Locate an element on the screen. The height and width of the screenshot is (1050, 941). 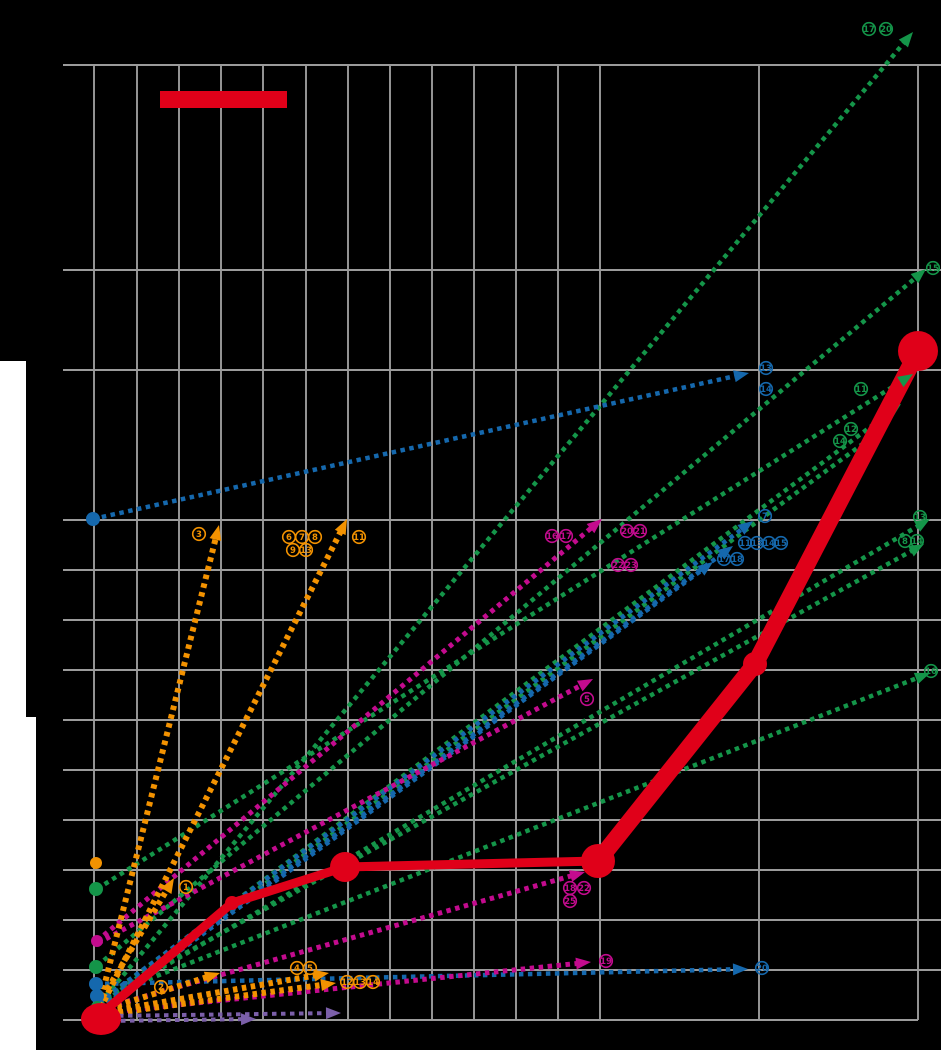
arrow-label: 16 is located at coordinates (552, 536).